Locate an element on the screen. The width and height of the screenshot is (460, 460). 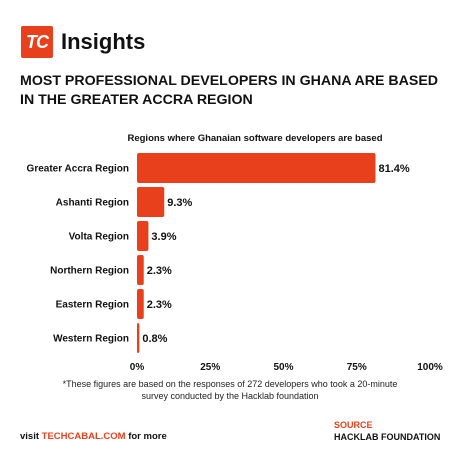
source-name: HACKLAB FOUNDATION is located at coordinates (387, 437).